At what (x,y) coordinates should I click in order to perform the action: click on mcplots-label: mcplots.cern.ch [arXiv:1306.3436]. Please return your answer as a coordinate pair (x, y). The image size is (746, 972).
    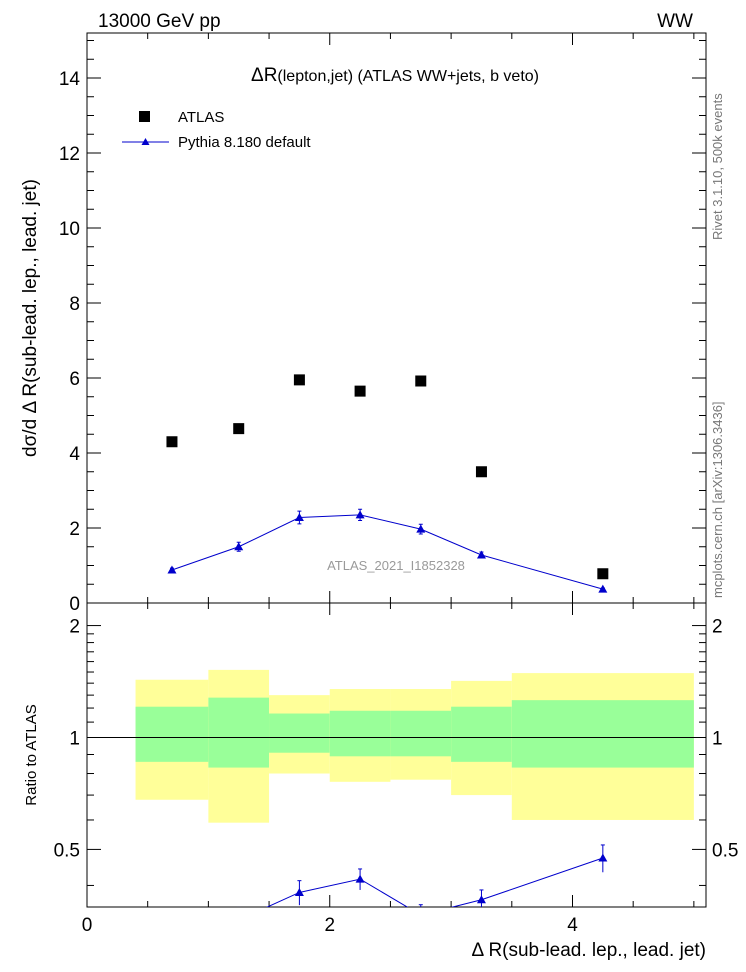
    Looking at the image, I should click on (717, 499).